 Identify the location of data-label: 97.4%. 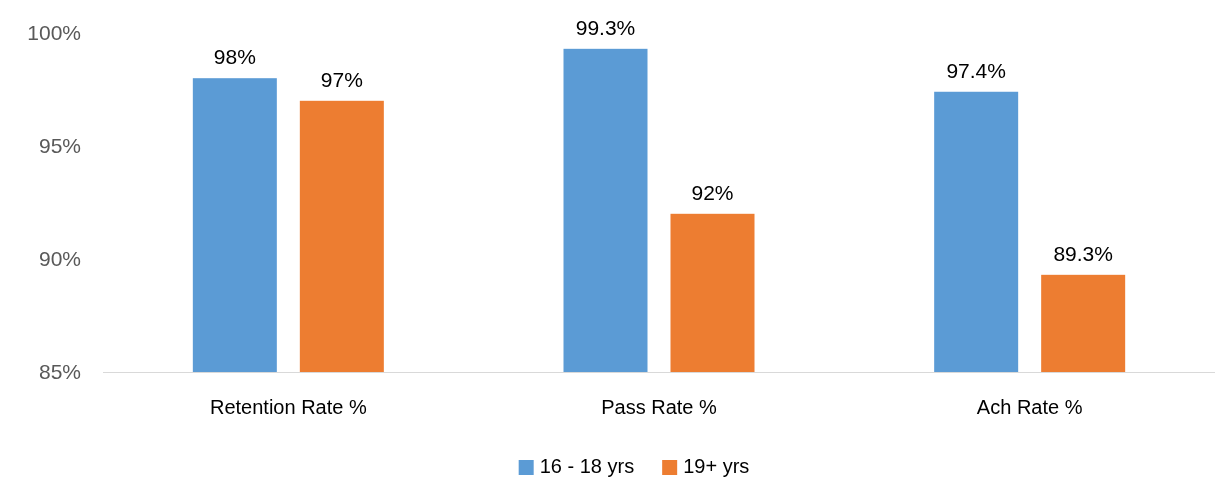
(976, 70).